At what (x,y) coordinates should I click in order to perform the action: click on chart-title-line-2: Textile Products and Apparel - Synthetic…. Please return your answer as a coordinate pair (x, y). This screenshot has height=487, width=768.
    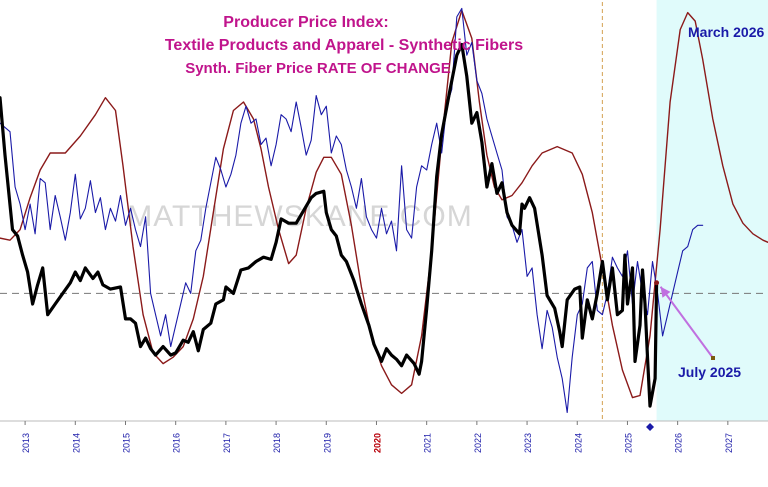
    Looking at the image, I should click on (344, 45).